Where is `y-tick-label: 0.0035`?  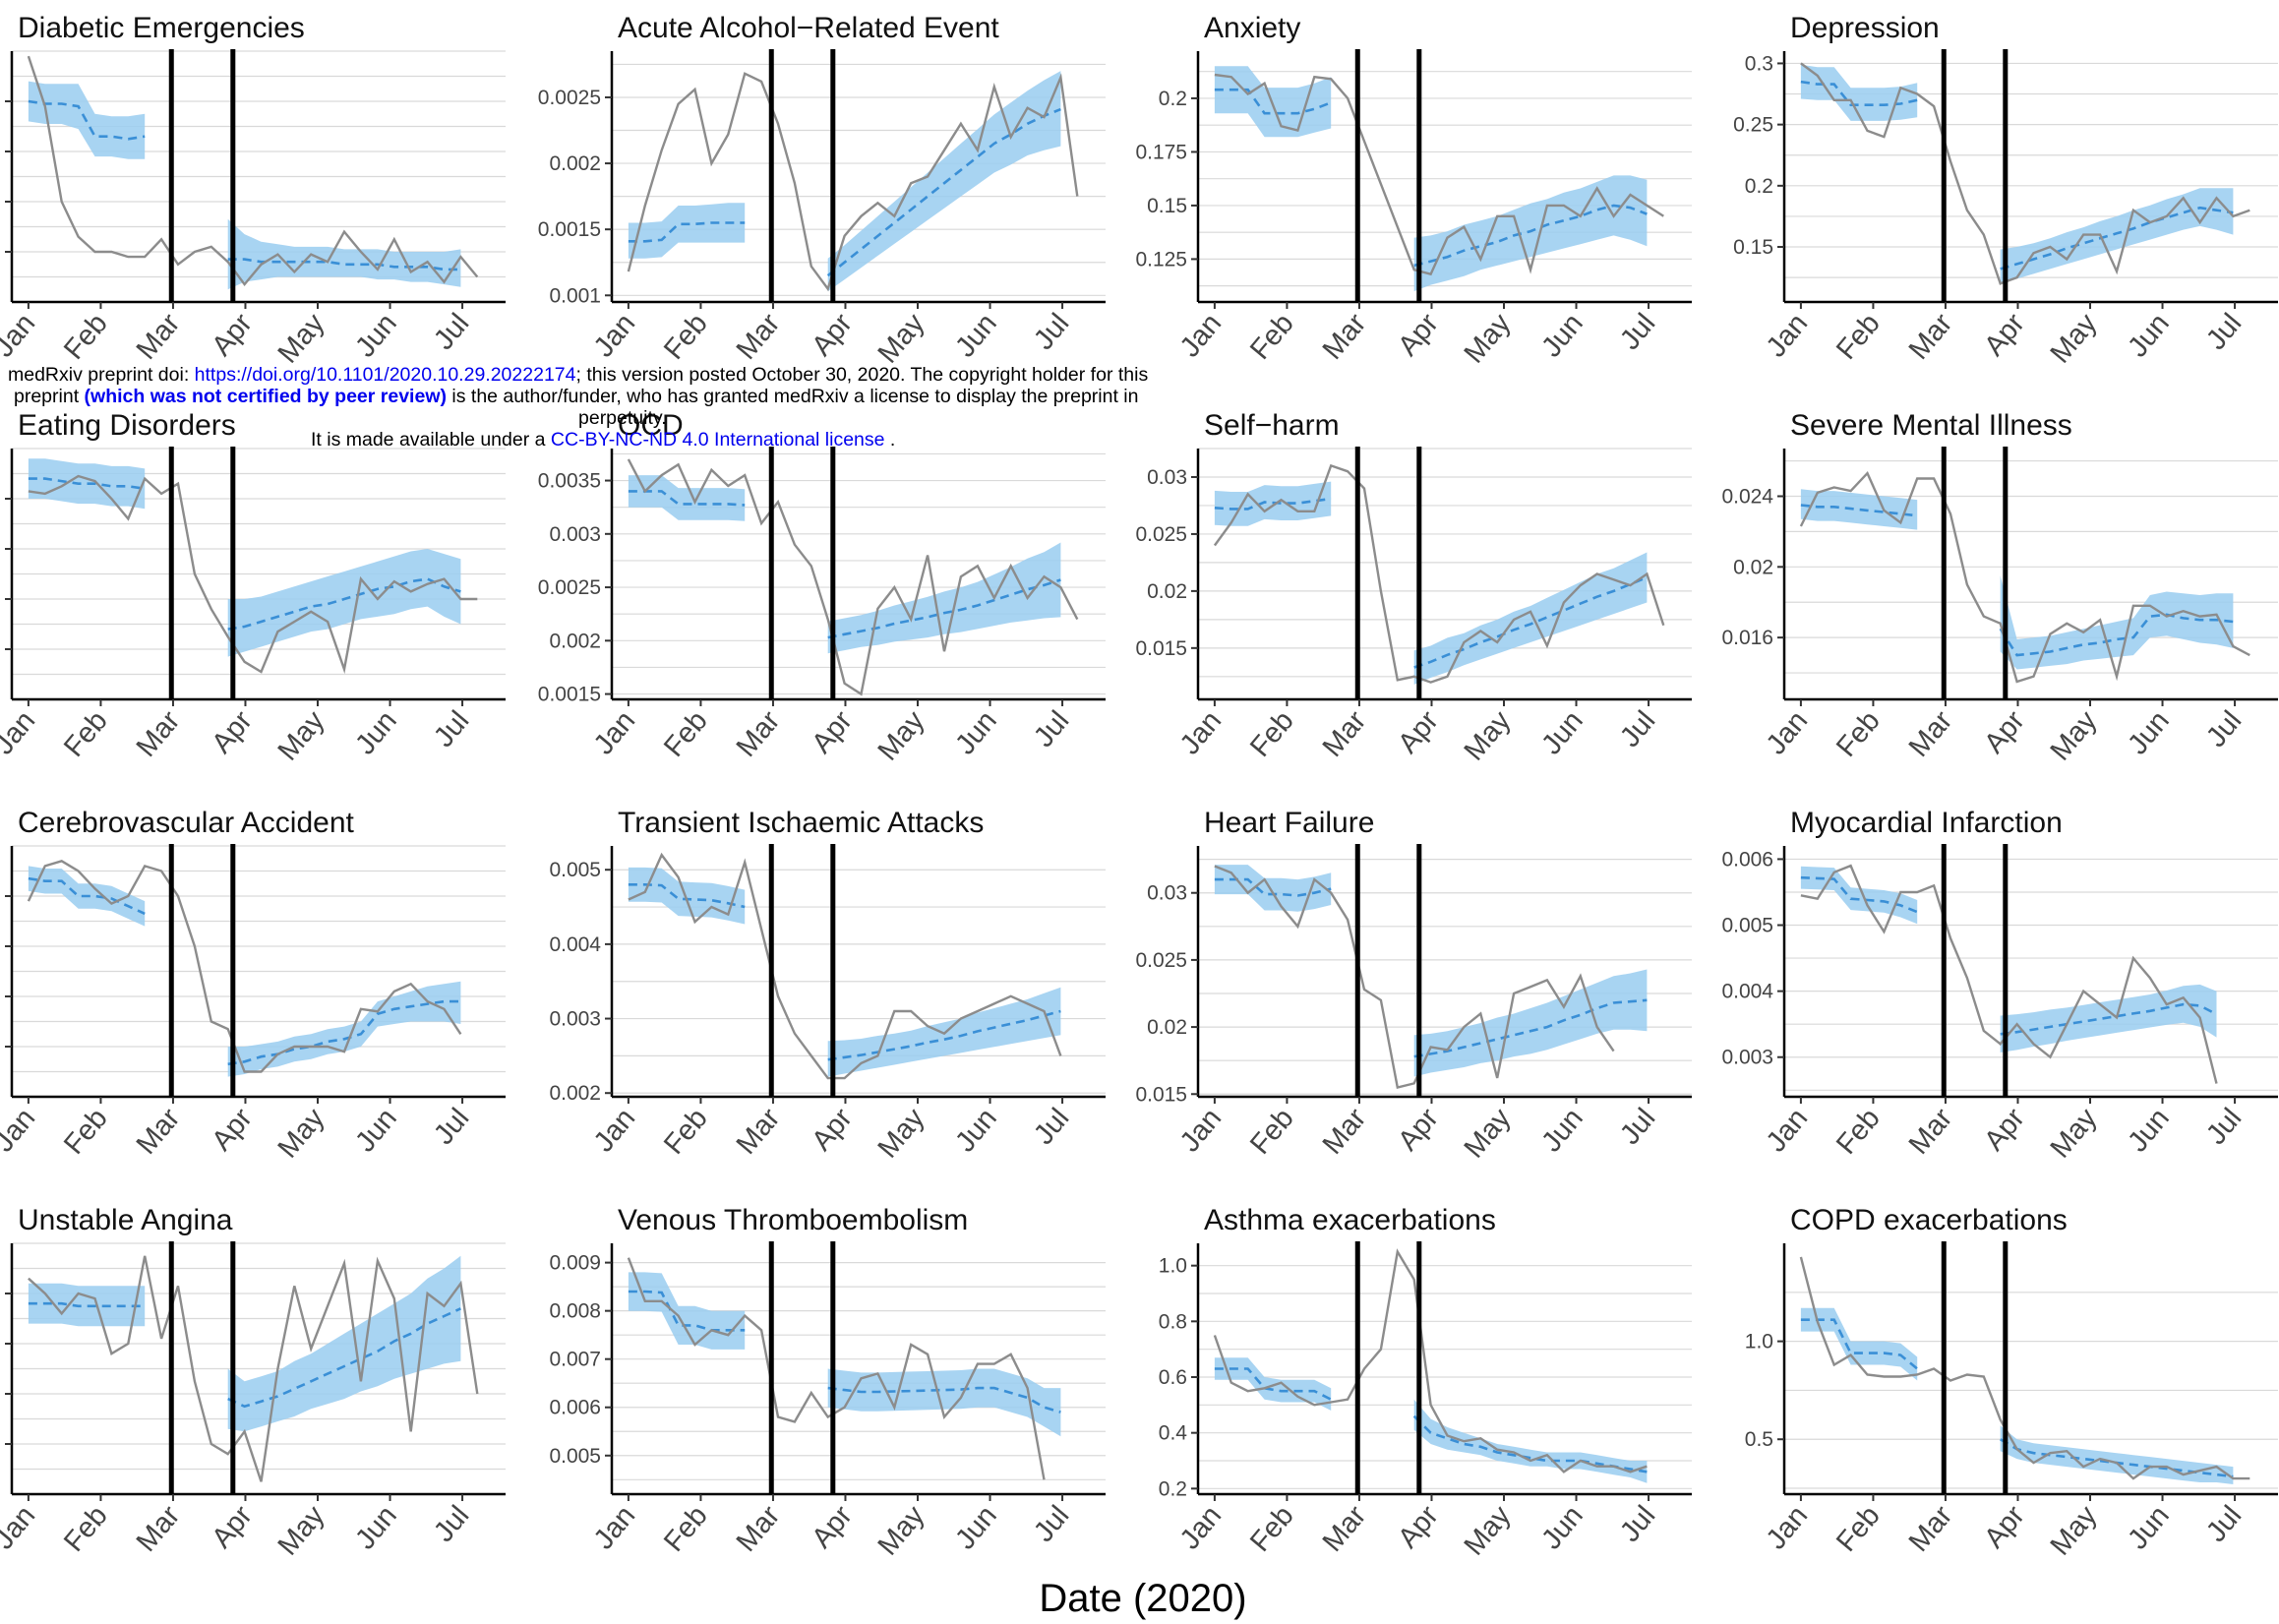
y-tick-label: 0.0035 is located at coordinates (569, 481).